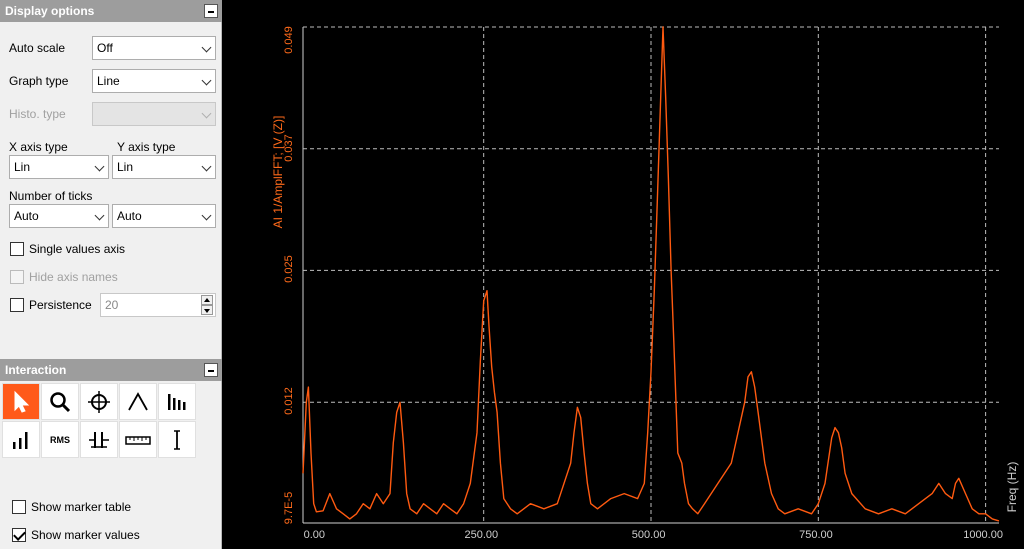 This screenshot has width=1024, height=549. I want to click on hide-axis-names-checkbox, so click(17, 277).